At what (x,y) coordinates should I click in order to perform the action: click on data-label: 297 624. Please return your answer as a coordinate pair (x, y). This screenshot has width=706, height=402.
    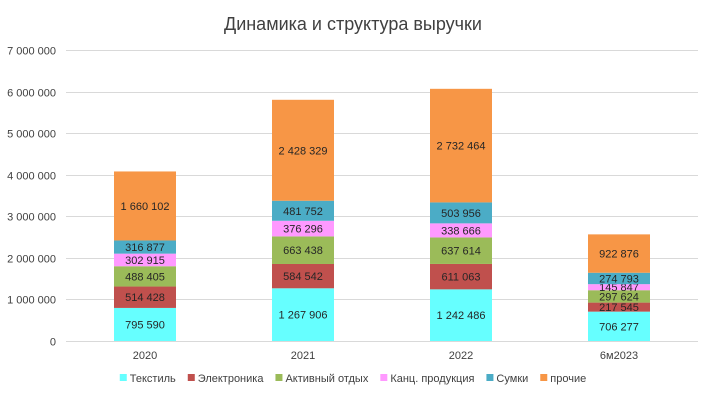
    Looking at the image, I should click on (619, 297).